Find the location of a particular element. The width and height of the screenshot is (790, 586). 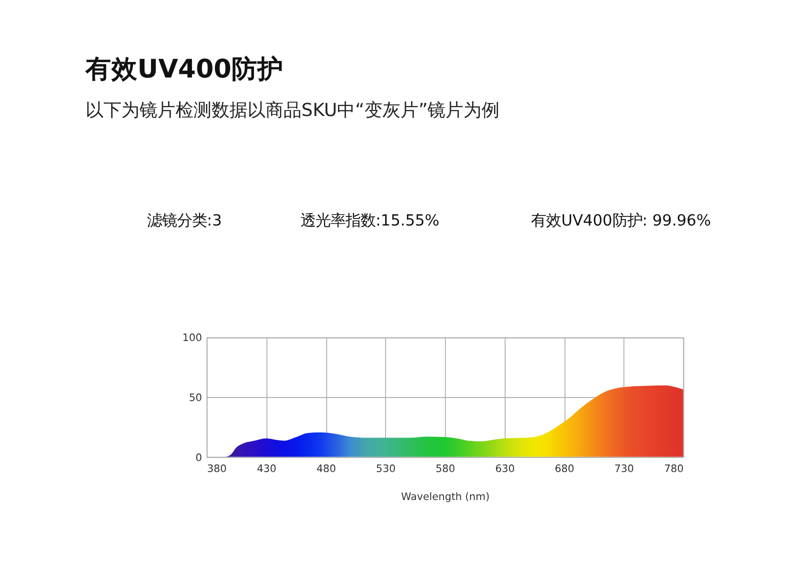

x-tick-label: 730 is located at coordinates (624, 468).